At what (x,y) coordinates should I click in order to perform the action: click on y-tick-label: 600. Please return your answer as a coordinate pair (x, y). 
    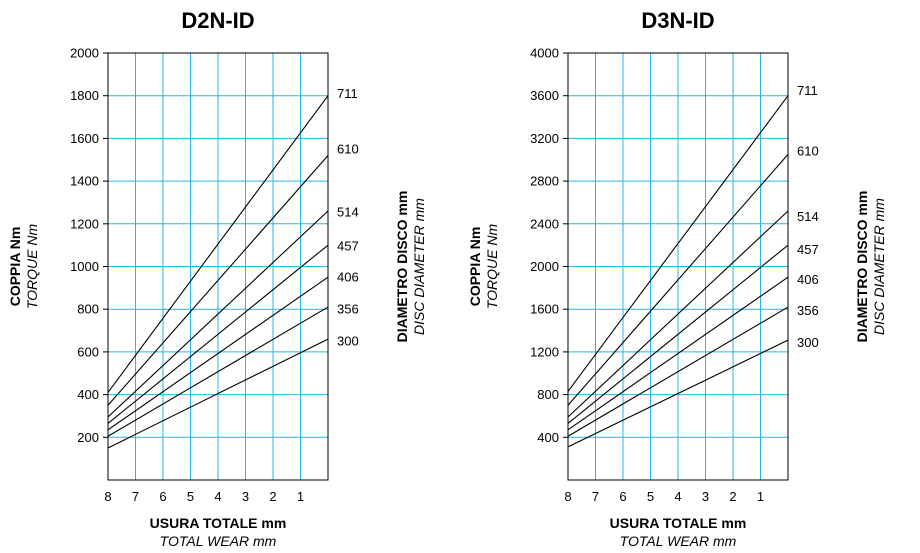
    Looking at the image, I should click on (88, 351).